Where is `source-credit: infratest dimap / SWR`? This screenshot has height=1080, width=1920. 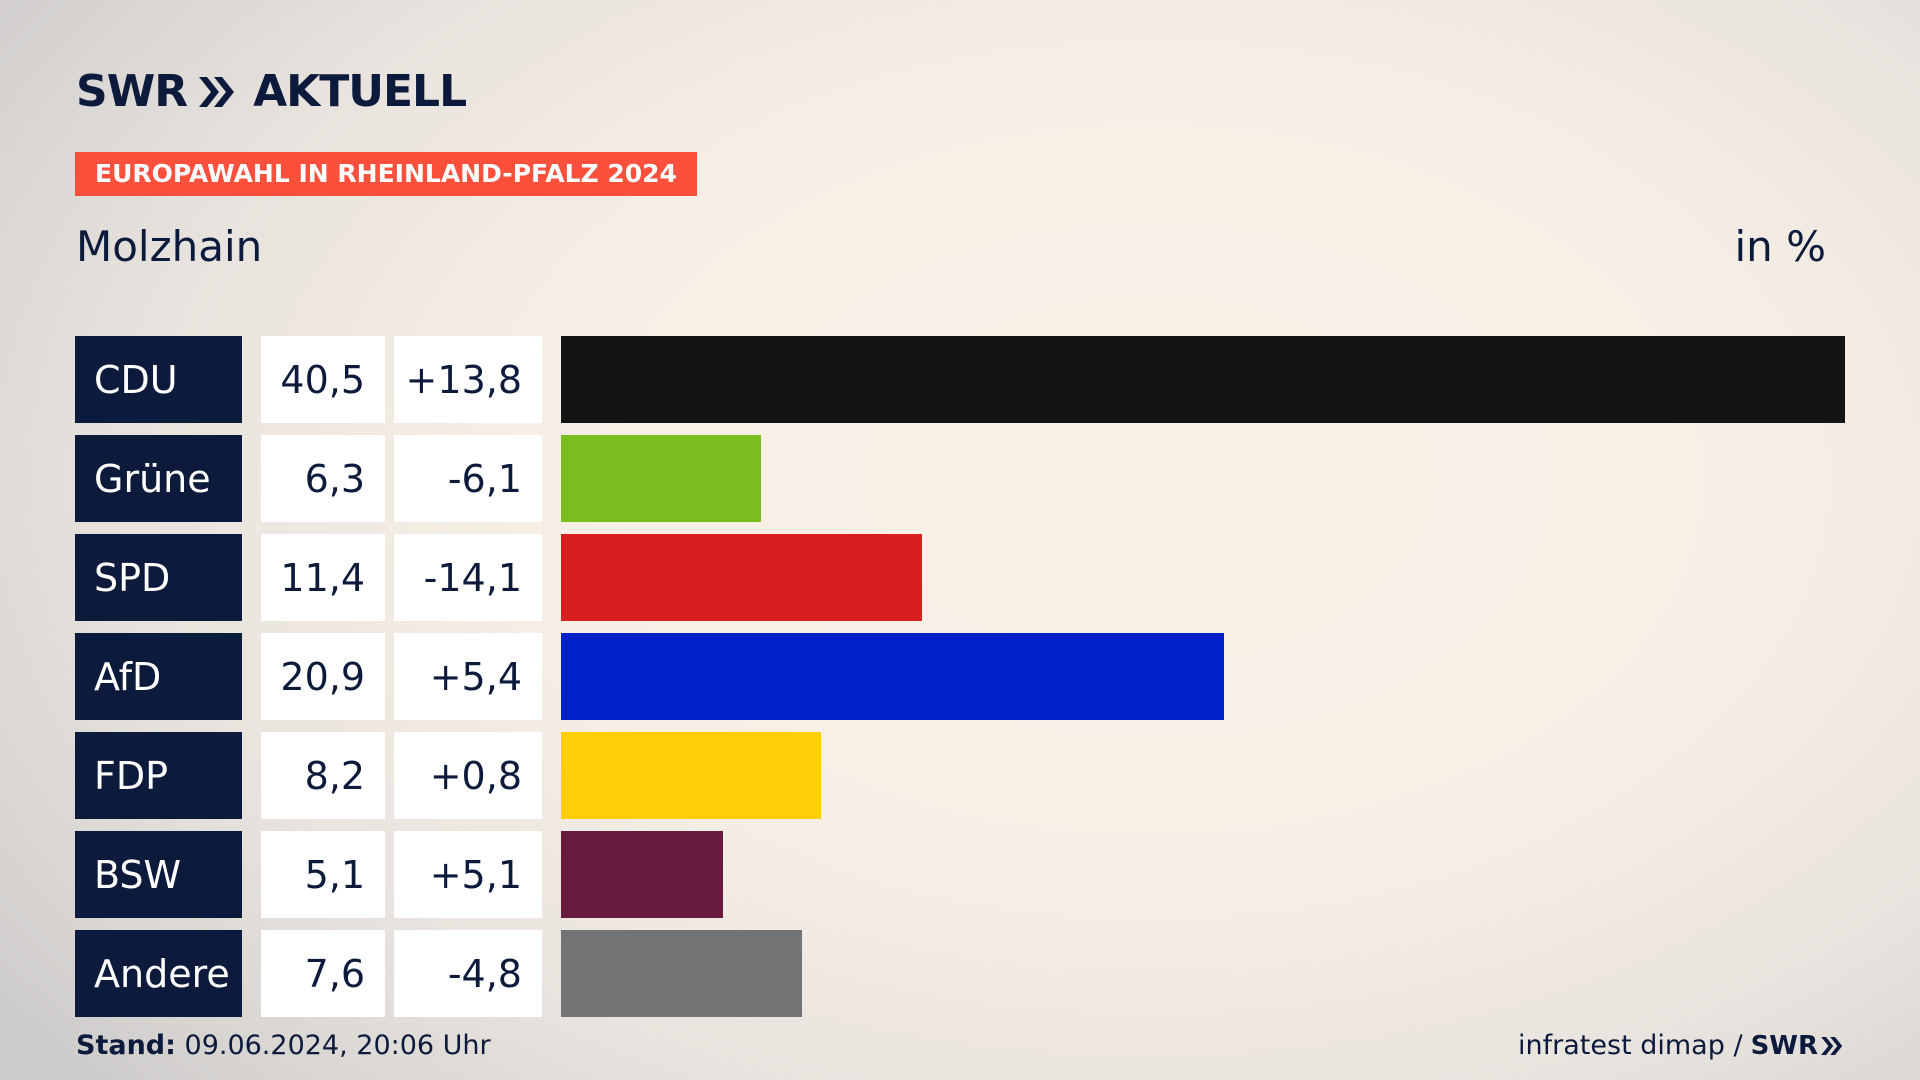
source-credit: infratest dimap / SWR is located at coordinates (1681, 1045).